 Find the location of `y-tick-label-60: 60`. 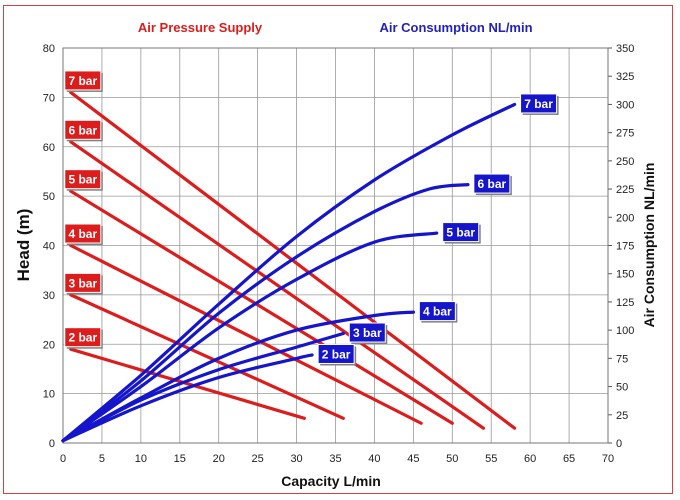

y-tick-label-60: 60 is located at coordinates (49, 148).